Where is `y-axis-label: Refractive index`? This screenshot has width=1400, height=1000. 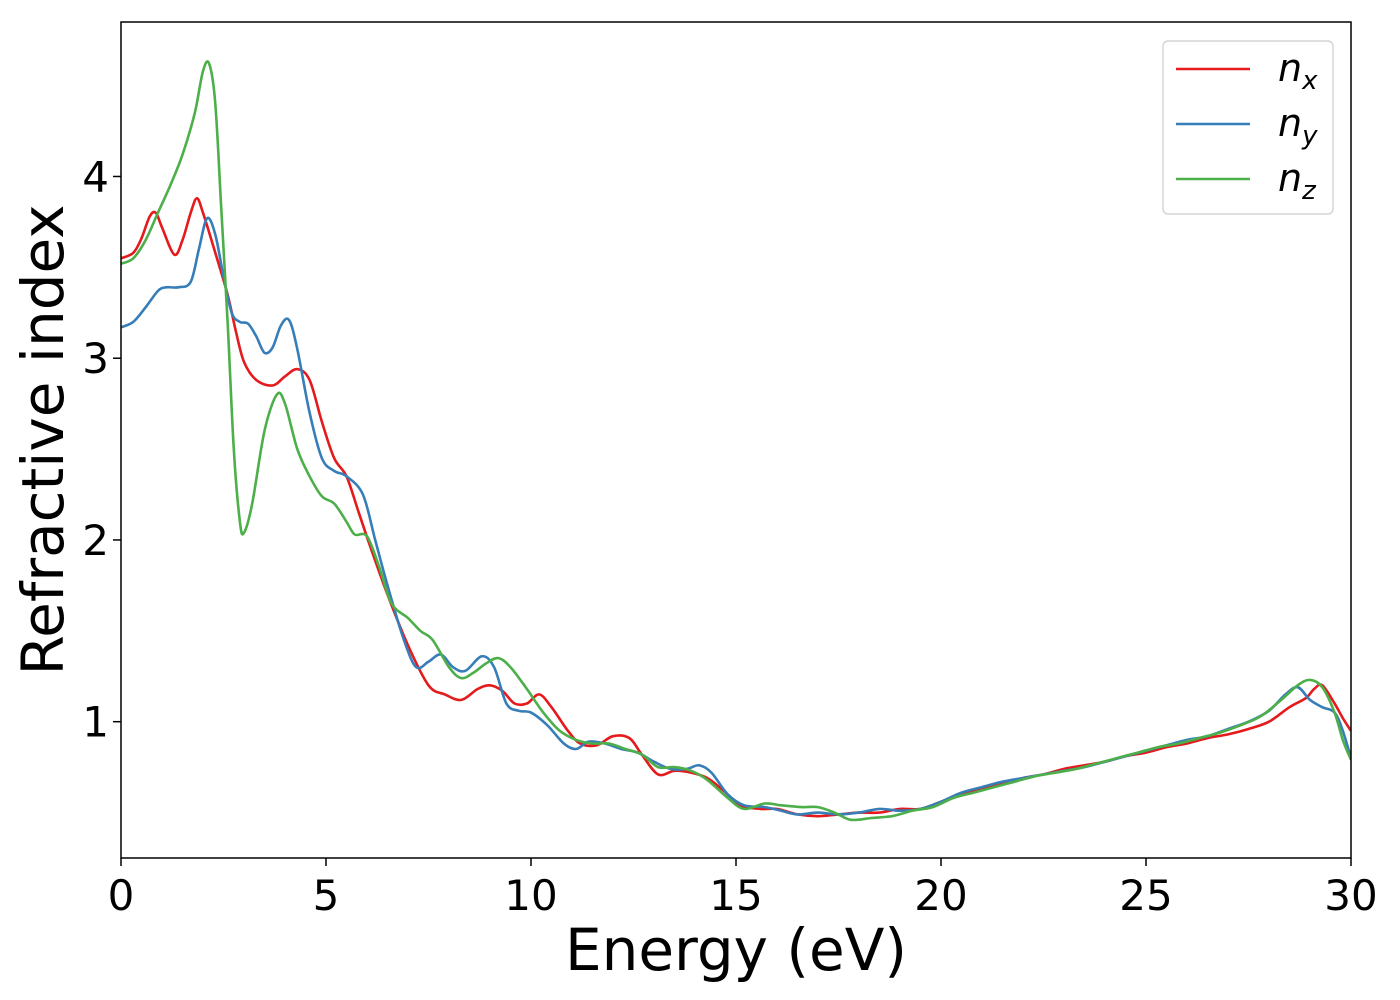 y-axis-label: Refractive index is located at coordinates (43, 439).